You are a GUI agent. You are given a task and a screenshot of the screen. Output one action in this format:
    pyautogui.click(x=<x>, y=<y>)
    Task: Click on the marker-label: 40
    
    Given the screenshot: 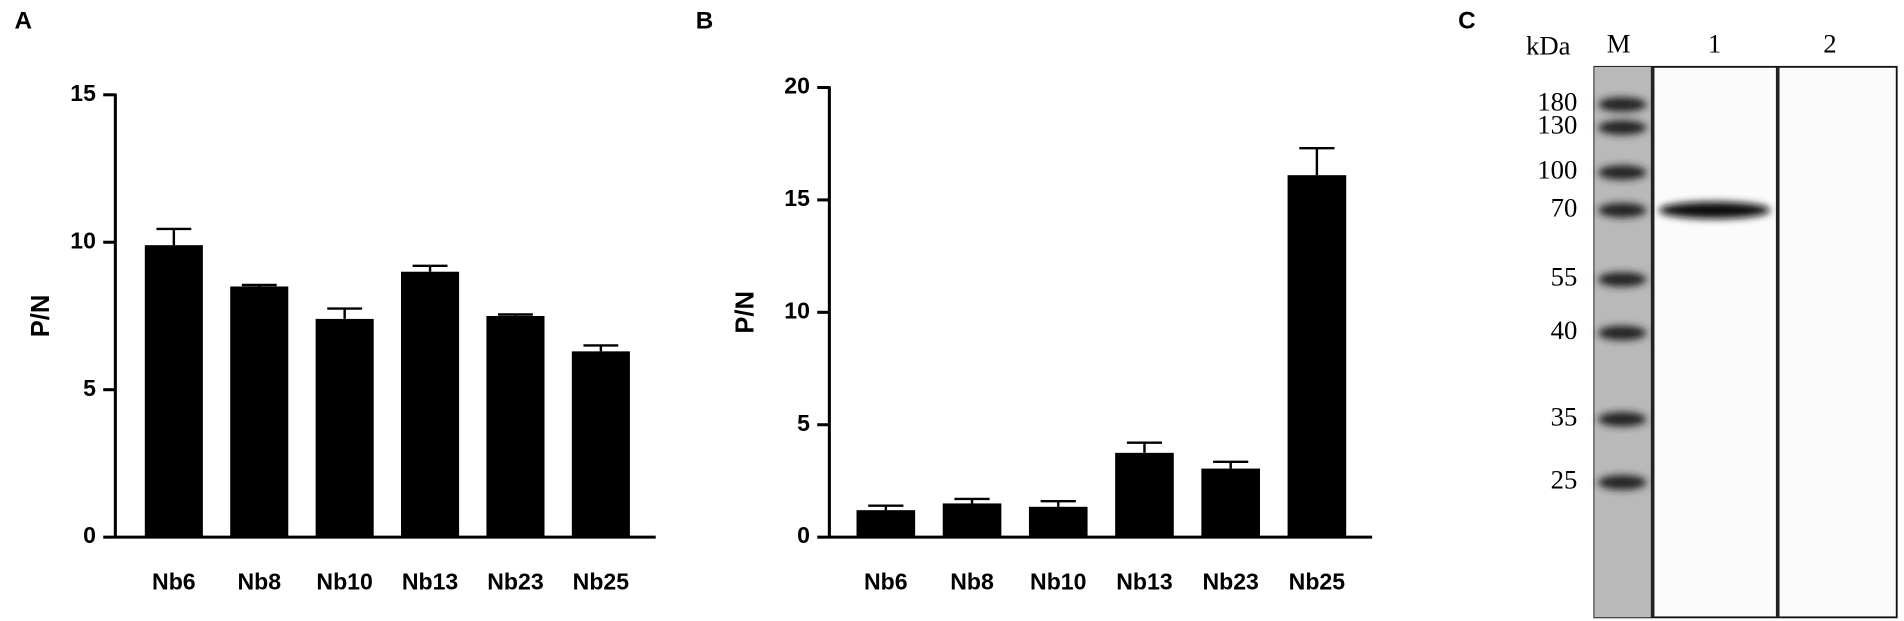 What is the action you would take?
    pyautogui.click(x=1564, y=330)
    